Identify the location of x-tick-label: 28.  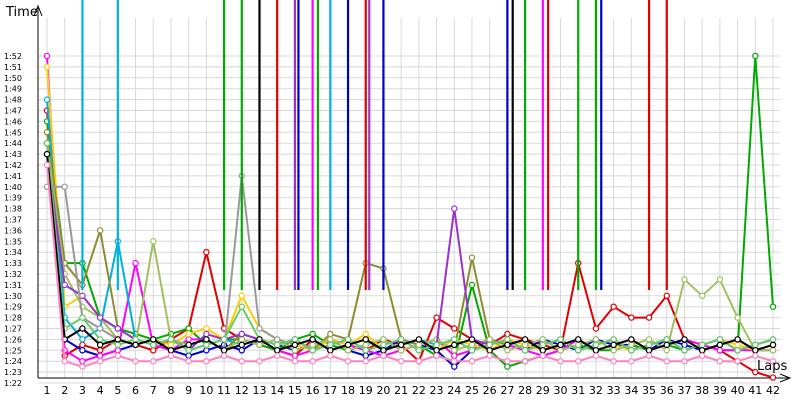
(525, 390).